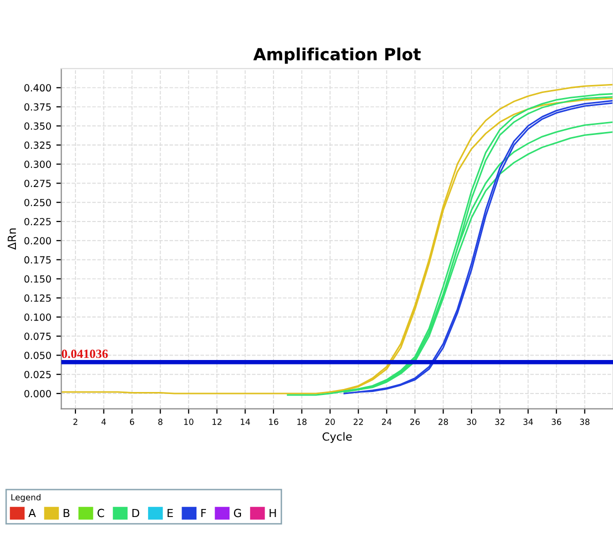 The image size is (613, 540). What do you see at coordinates (471, 421) in the screenshot?
I see `x-tick-label: 30` at bounding box center [471, 421].